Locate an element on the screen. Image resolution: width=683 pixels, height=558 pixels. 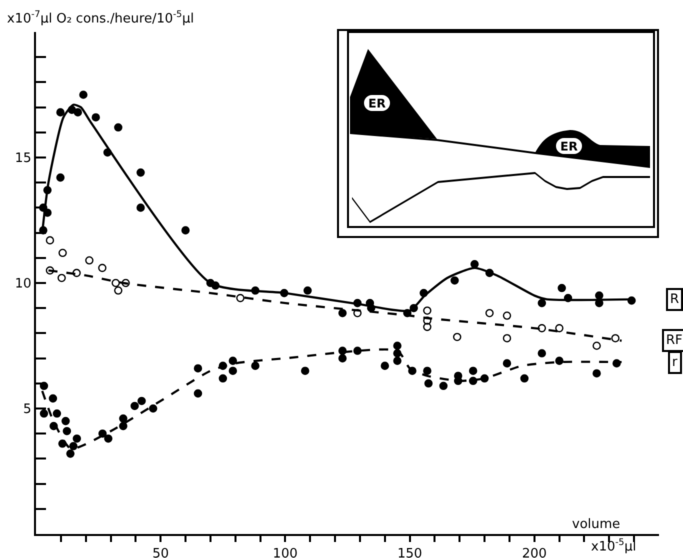
x-axis-title: volume is located at coordinates (596, 524).